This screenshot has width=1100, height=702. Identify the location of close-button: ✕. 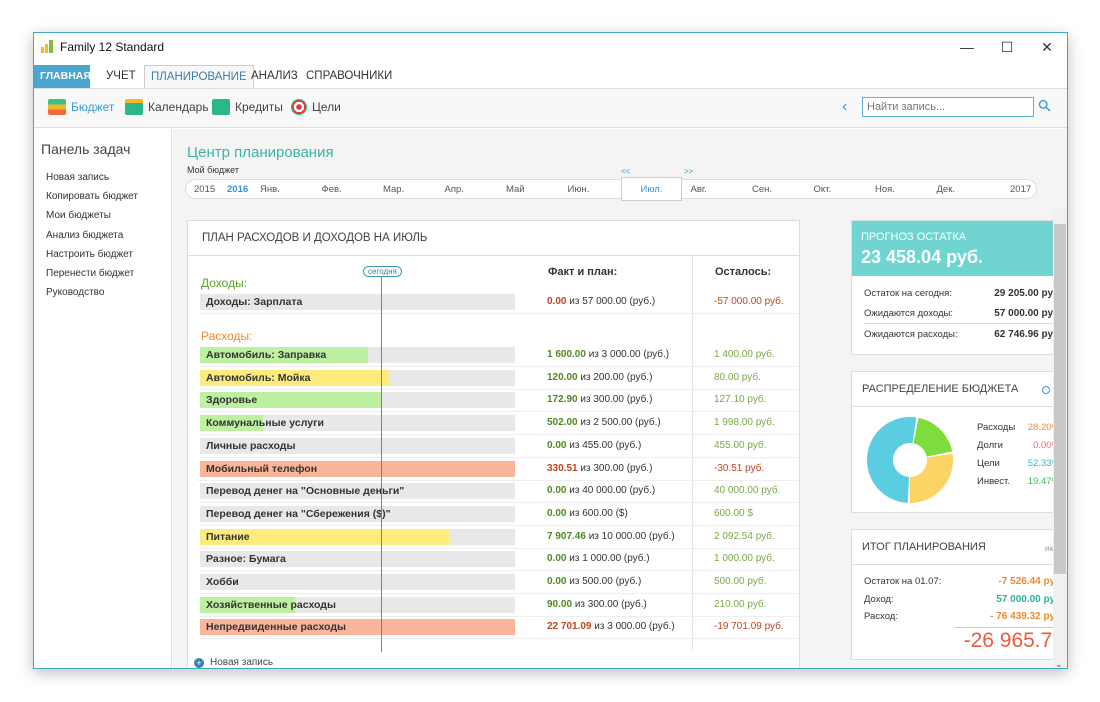
(1047, 47).